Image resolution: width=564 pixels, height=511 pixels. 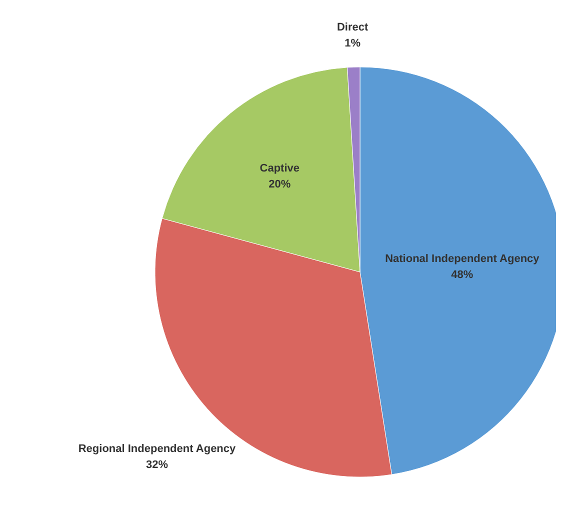 What do you see at coordinates (157, 449) in the screenshot?
I see `slice-label: Regional Independent Agency` at bounding box center [157, 449].